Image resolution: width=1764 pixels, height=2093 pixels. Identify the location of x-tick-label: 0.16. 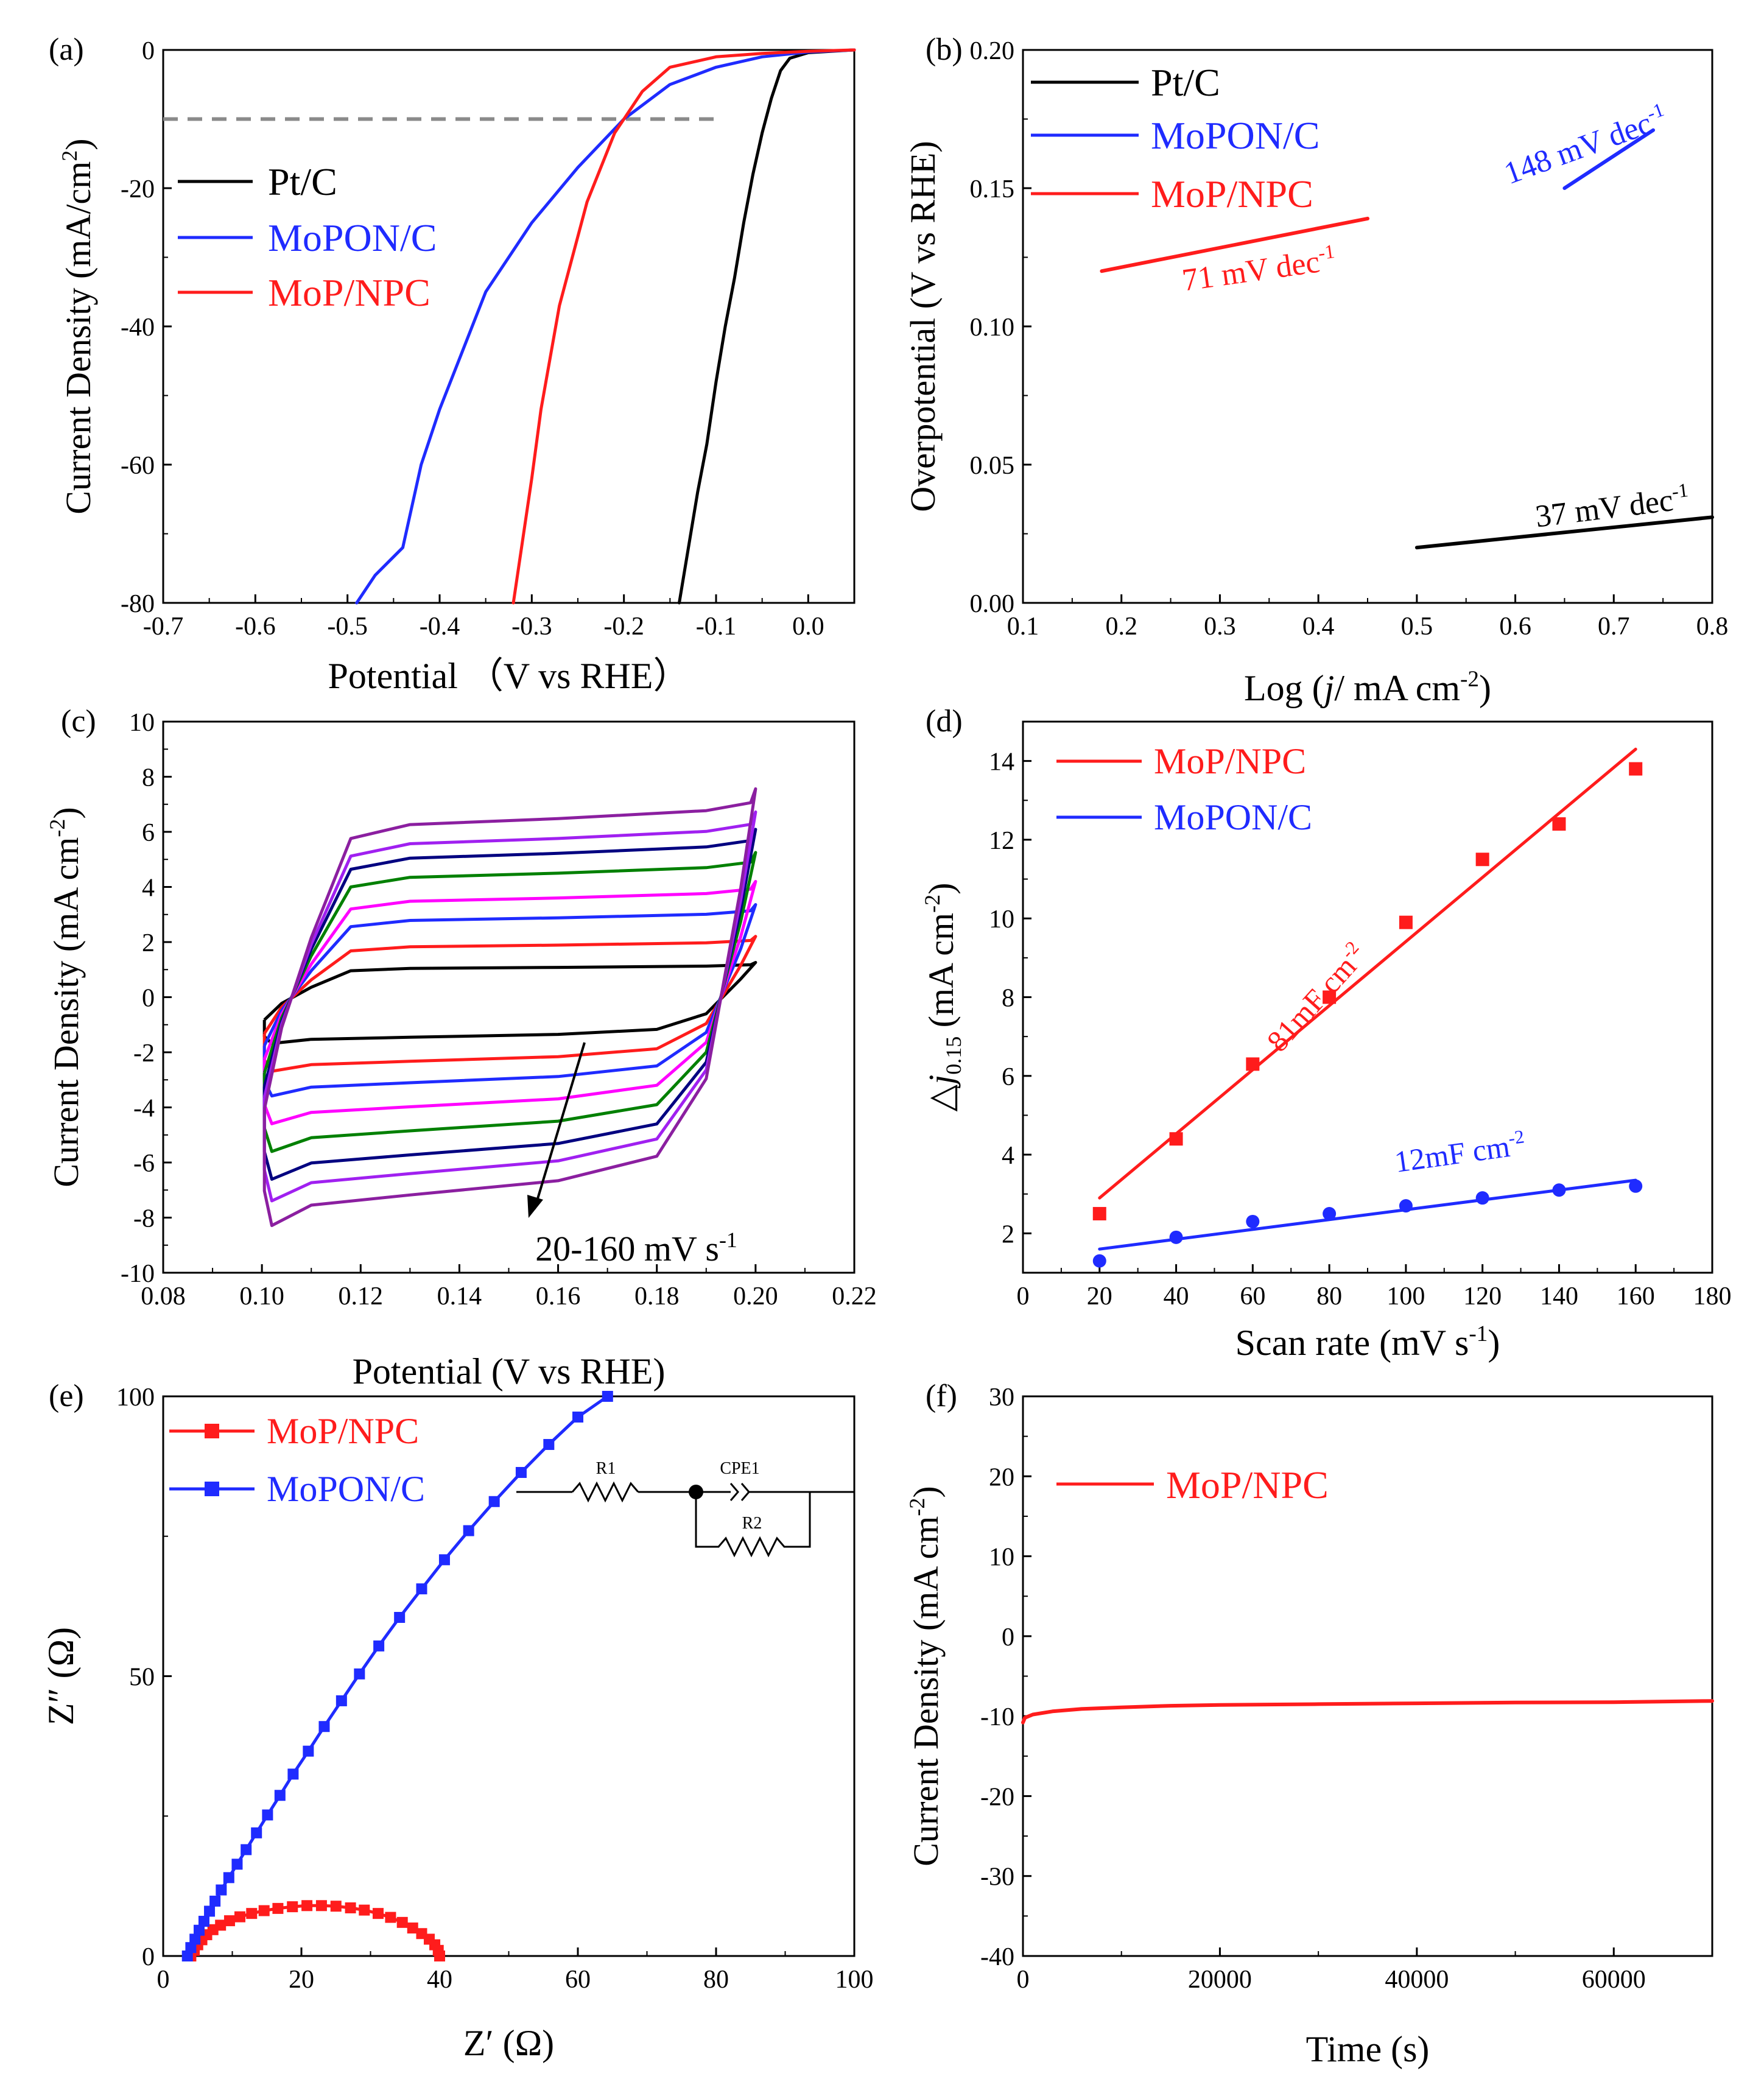
(558, 1296).